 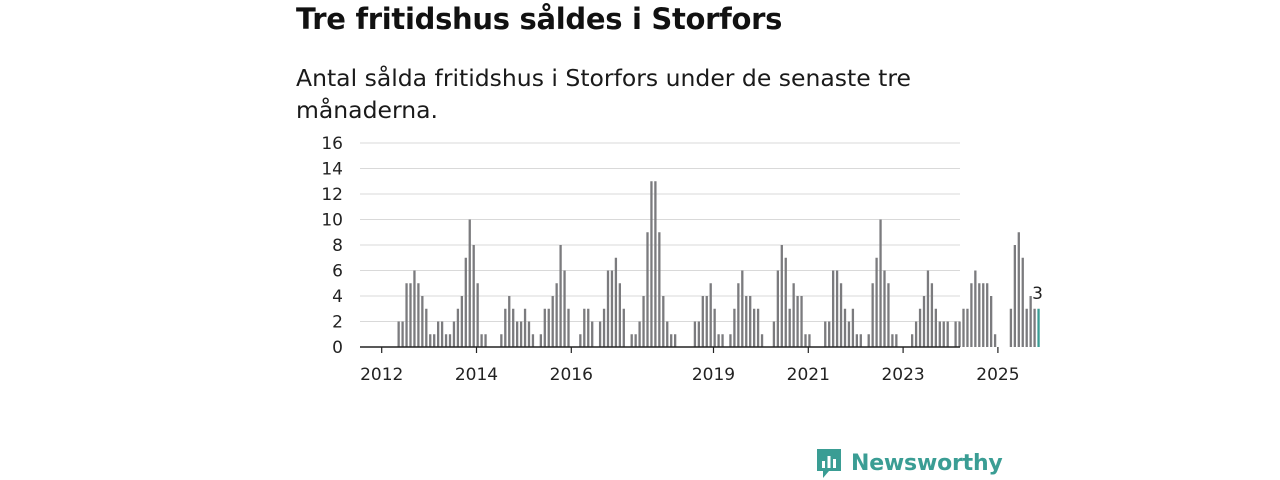 I want to click on x-tick-label: 2012, so click(x=381, y=375).